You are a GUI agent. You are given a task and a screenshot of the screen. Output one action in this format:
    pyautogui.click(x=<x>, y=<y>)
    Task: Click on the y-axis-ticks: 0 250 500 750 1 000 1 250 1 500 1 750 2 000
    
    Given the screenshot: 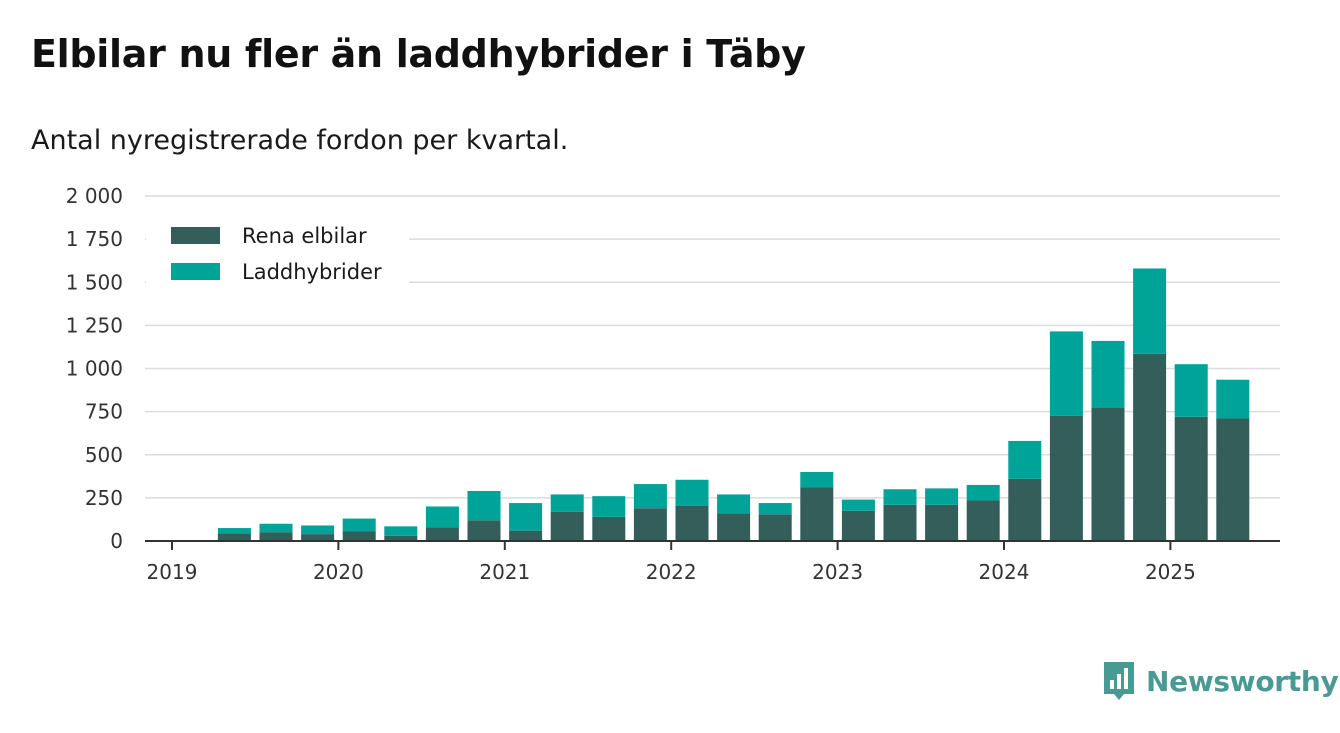 What is the action you would take?
    pyautogui.click(x=94, y=368)
    